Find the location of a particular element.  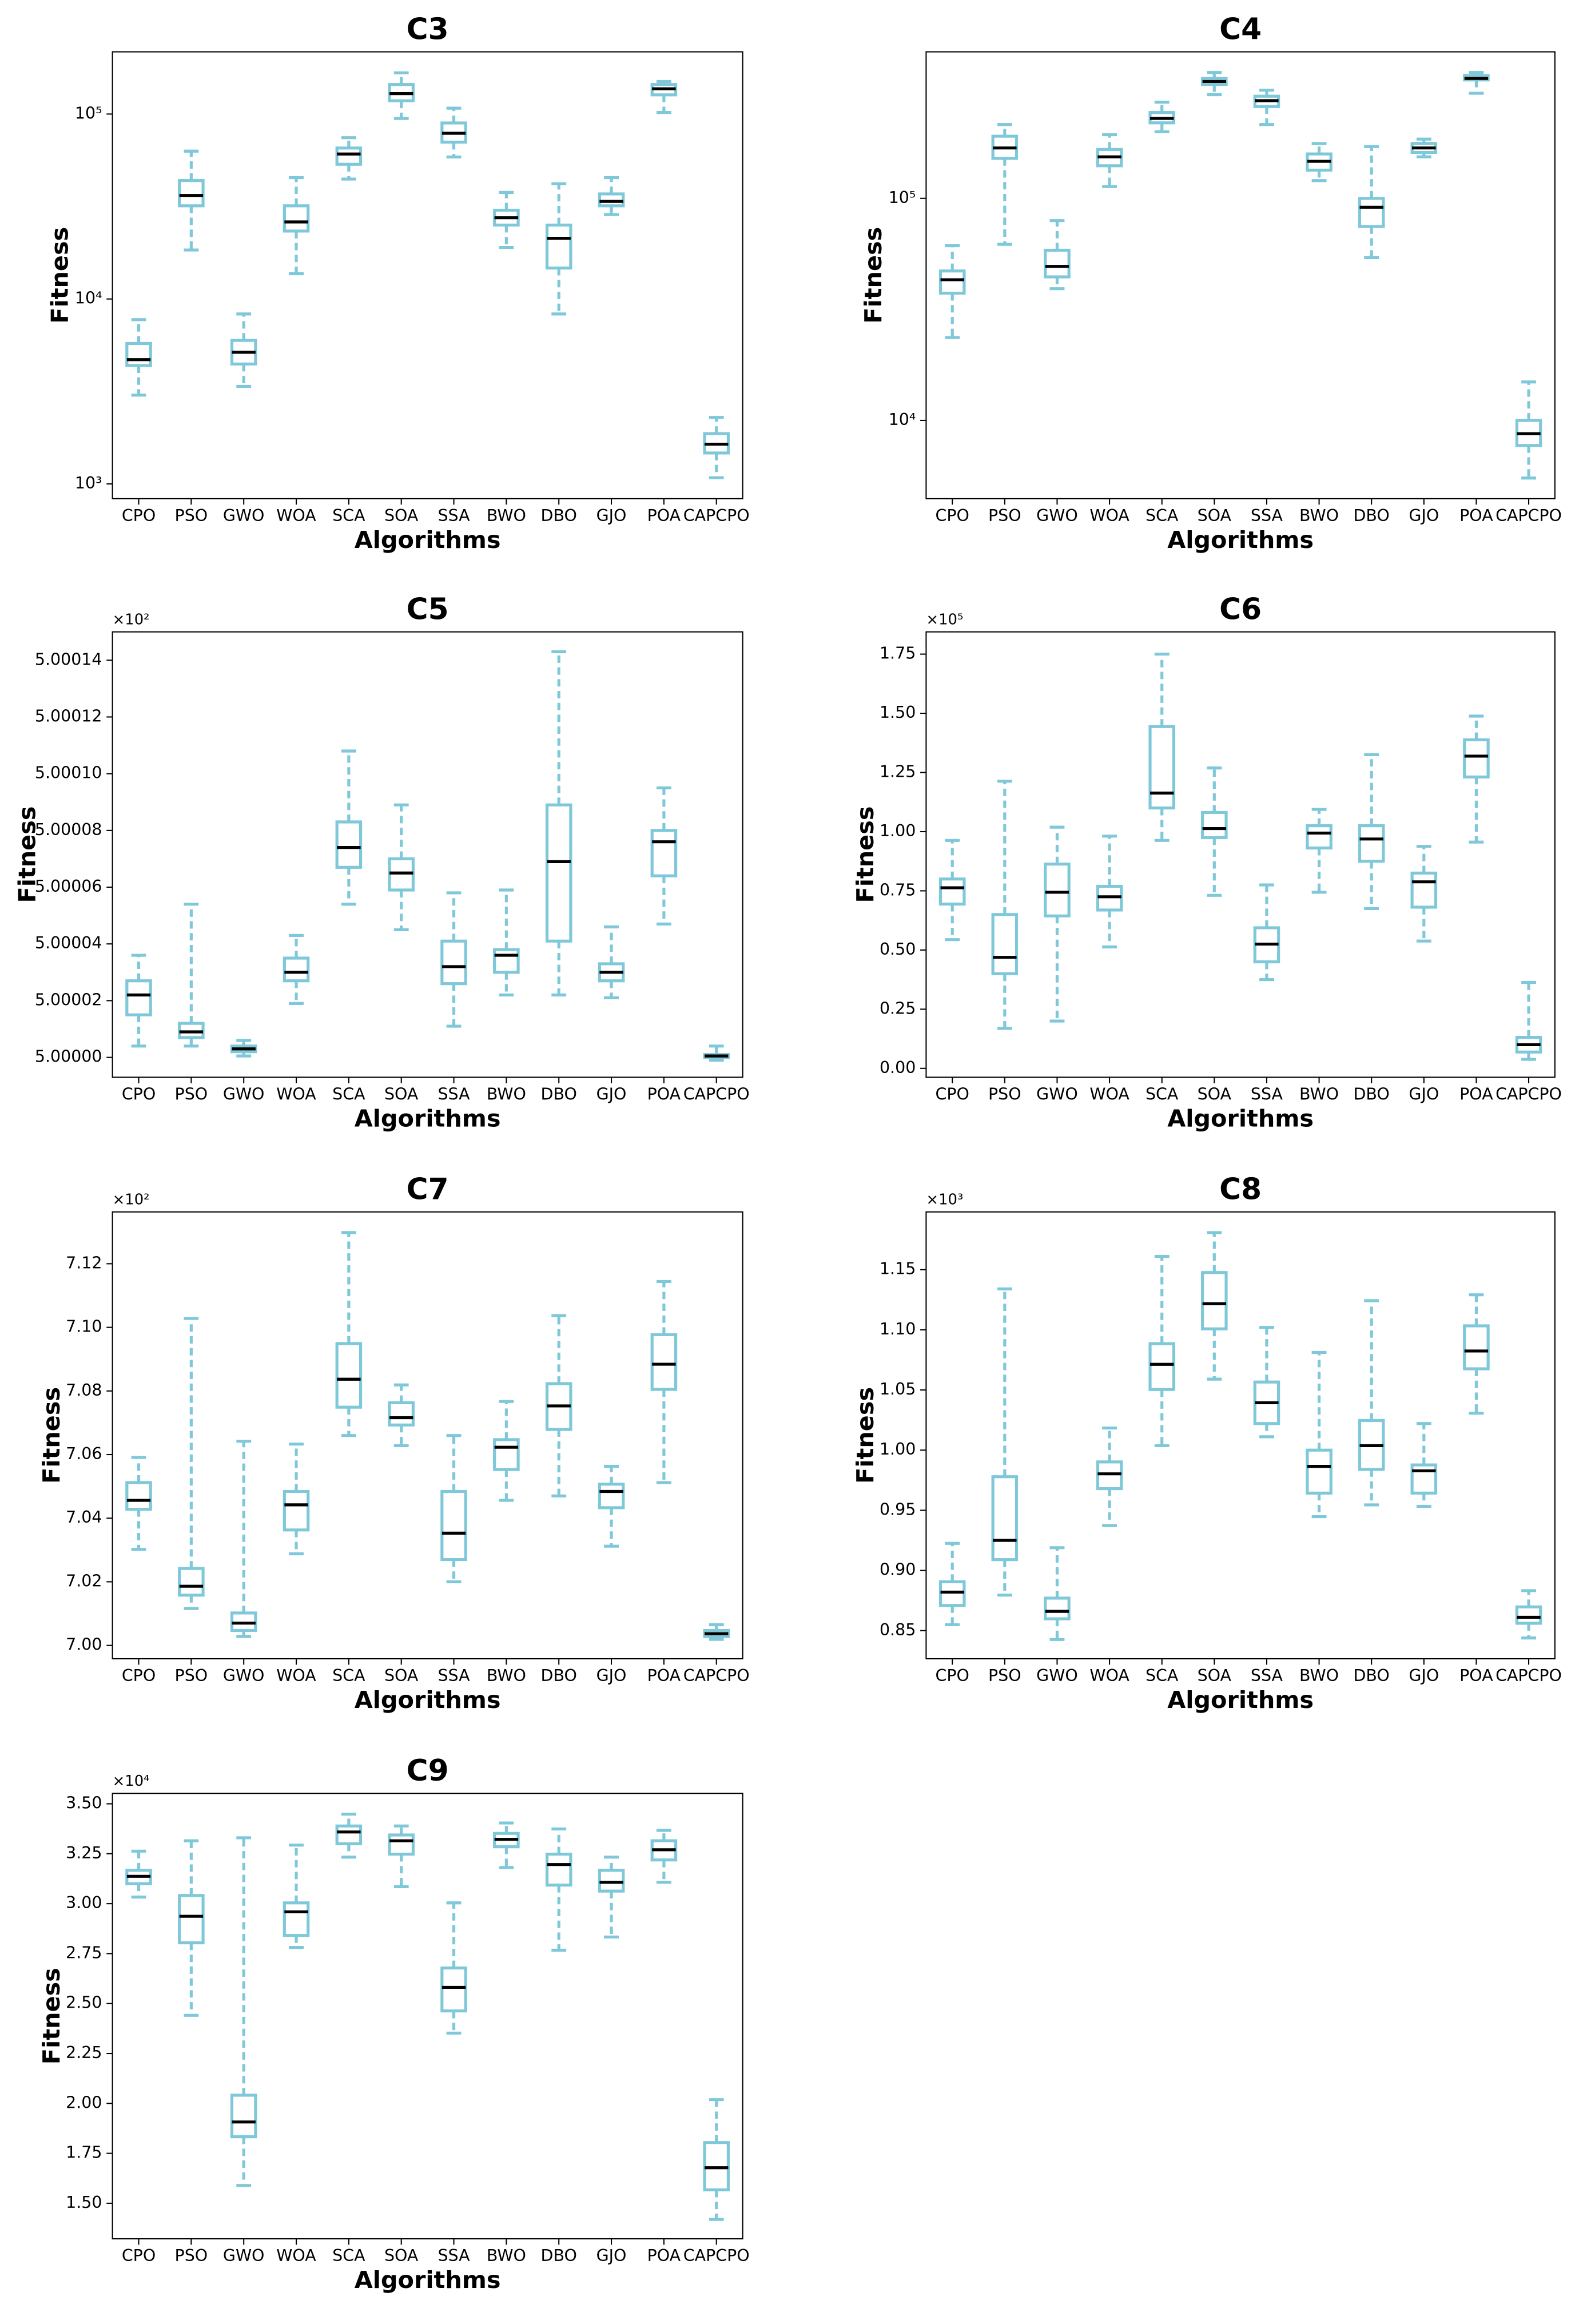

axis-offset: ×10⁵ is located at coordinates (944, 619).